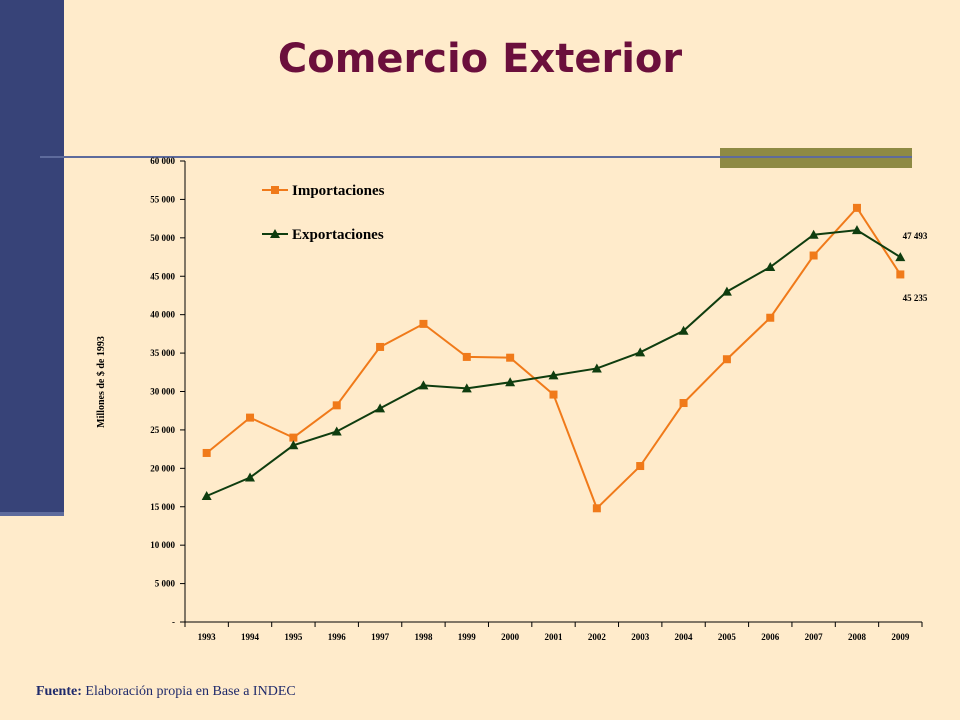  Describe the element at coordinates (684, 637) in the screenshot. I see `x-tick-label: 2004` at that location.